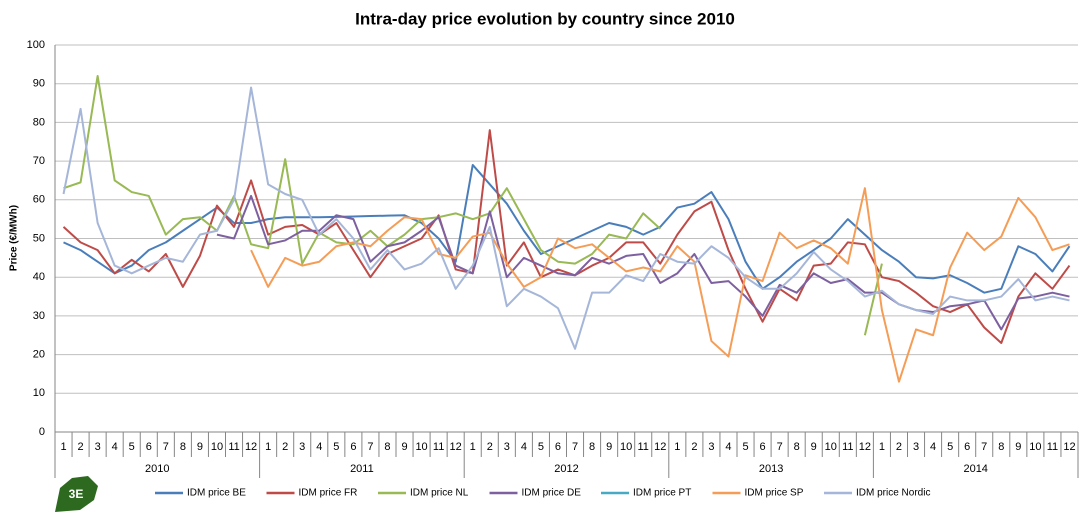 This screenshot has width=1080, height=513. I want to click on y-tick-label: 0, so click(42, 432).